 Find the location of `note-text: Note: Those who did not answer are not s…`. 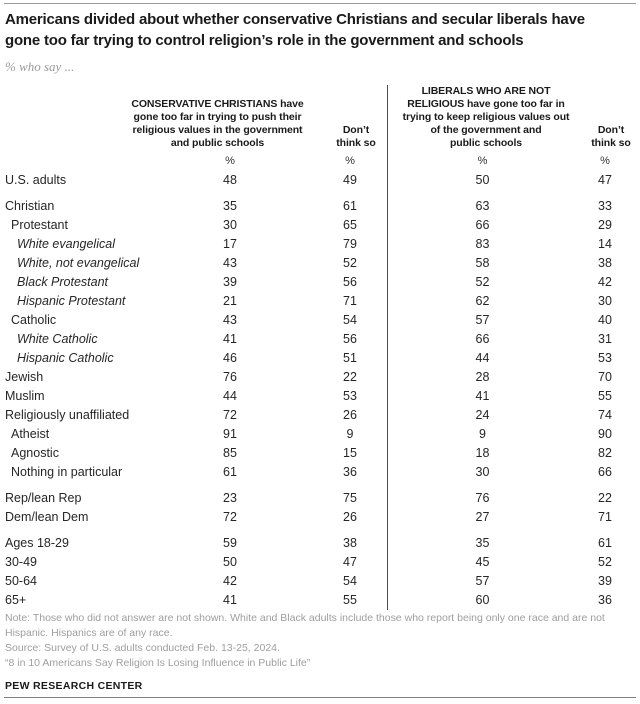

note-text: Note: Those who did not answer are not s… is located at coordinates (305, 625).